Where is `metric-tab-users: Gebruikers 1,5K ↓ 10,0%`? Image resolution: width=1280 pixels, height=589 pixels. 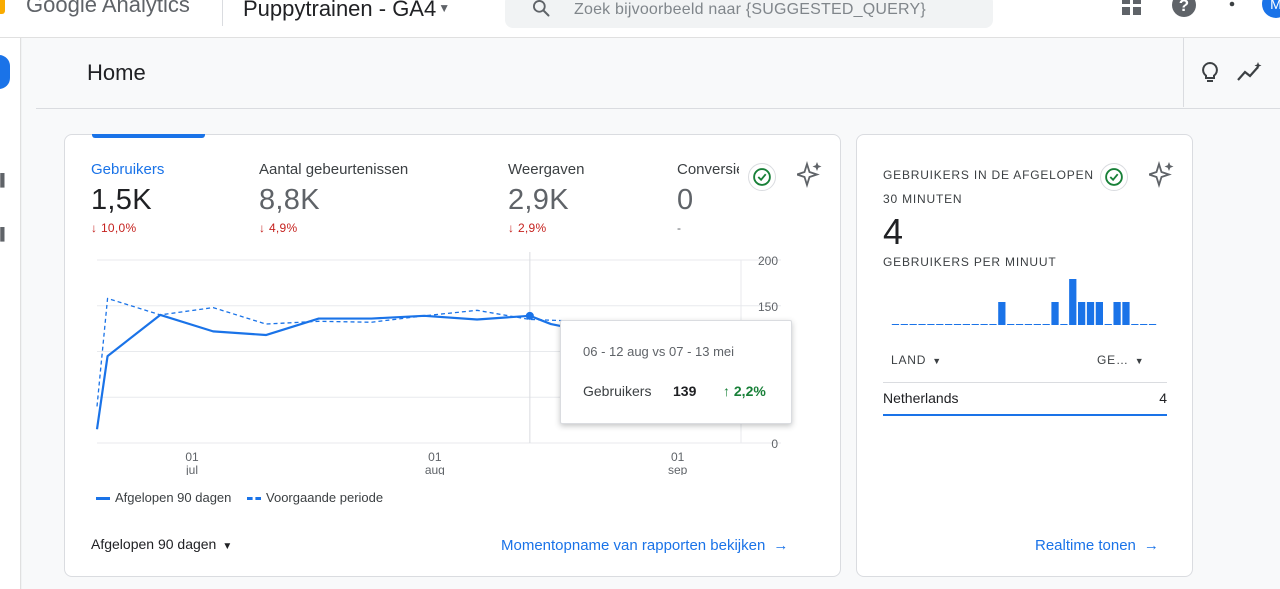 metric-tab-users: Gebruikers 1,5K ↓ 10,0% is located at coordinates (127, 198).